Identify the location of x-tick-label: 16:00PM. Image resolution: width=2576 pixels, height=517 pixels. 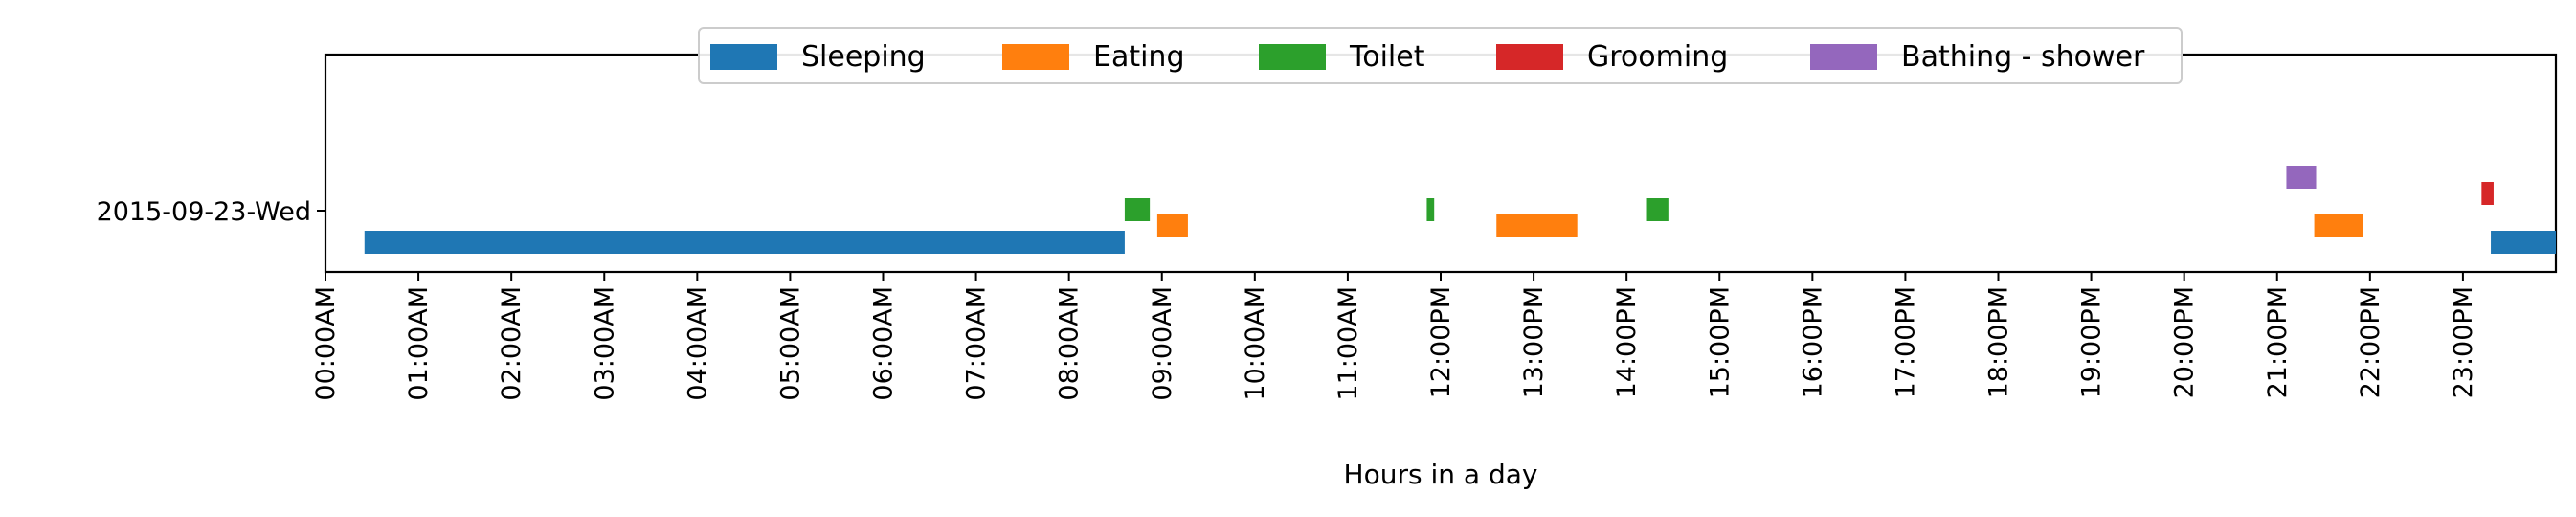
(1813, 342).